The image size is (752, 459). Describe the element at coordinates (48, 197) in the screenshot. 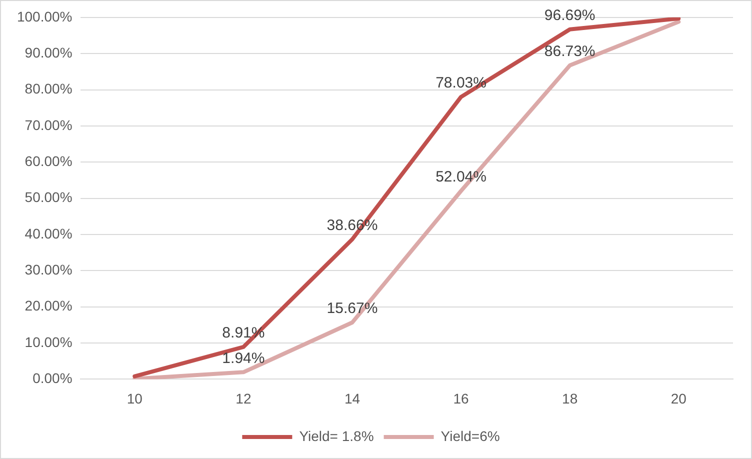

I see `y-tick-label: 50.00%` at that location.